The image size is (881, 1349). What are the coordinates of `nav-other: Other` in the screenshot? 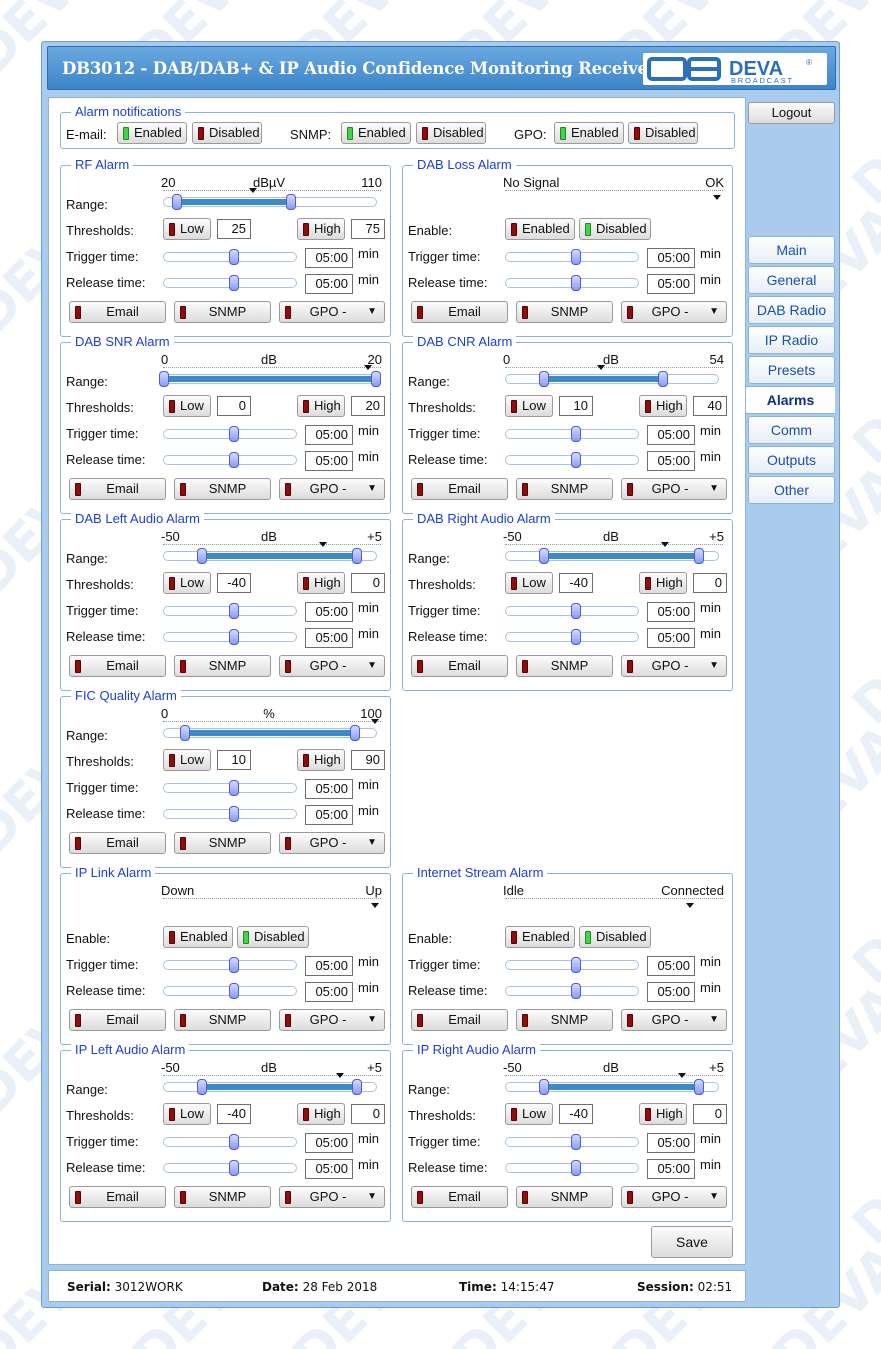 It's located at (791, 490).